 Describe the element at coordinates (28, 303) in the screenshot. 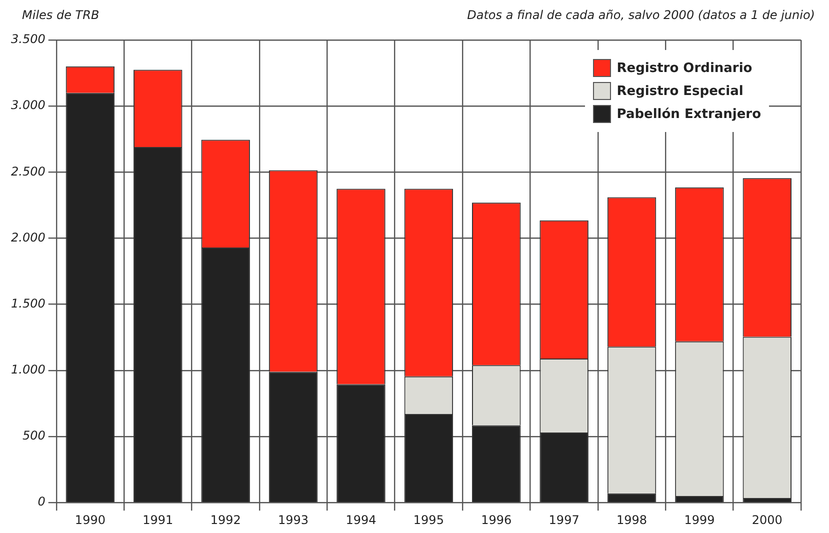

I see `y-tick-label: 1.500` at that location.